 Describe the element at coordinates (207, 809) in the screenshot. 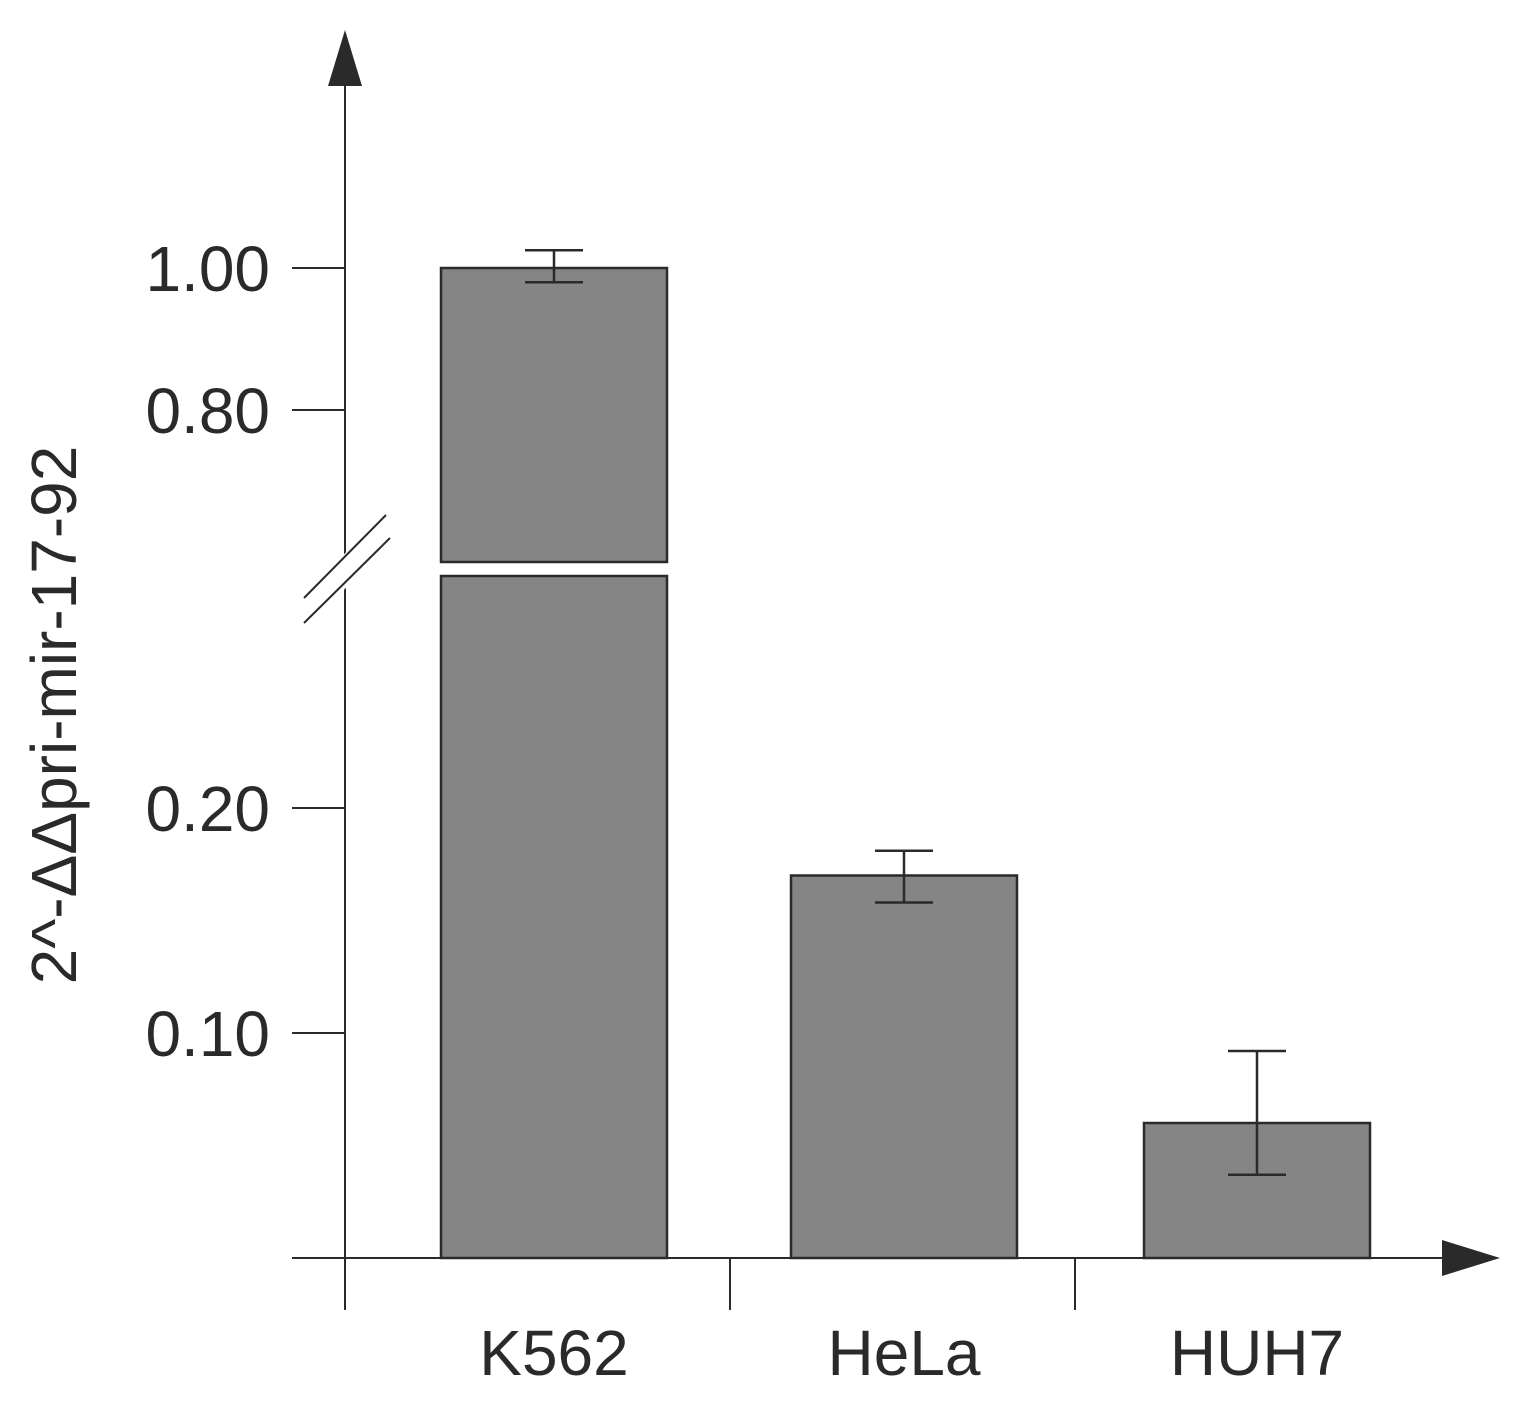

I see `y-tick-label: 0.20` at that location.